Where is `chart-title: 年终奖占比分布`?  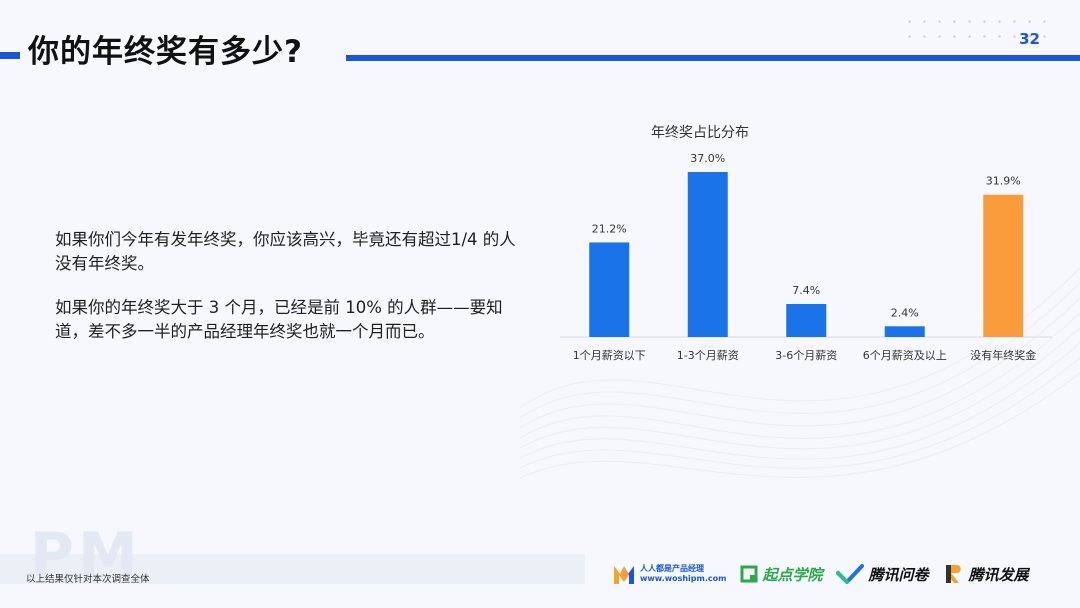 chart-title: 年终奖占比分布 is located at coordinates (700, 132).